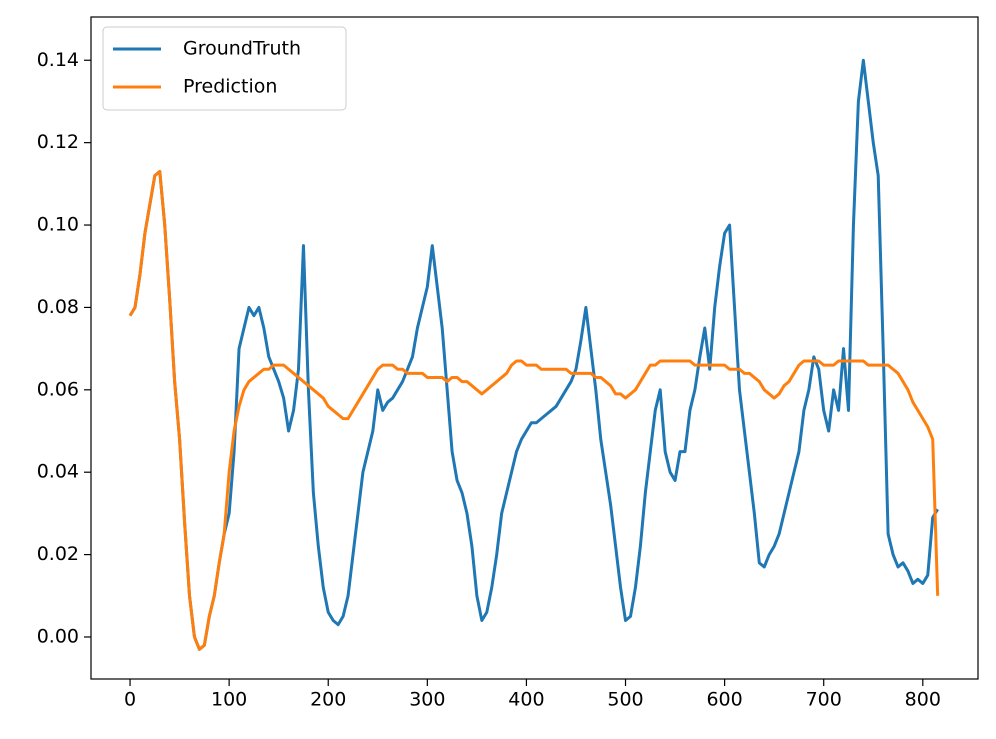  What do you see at coordinates (58, 472) in the screenshot?
I see `y-tick-label: 0.04` at bounding box center [58, 472].